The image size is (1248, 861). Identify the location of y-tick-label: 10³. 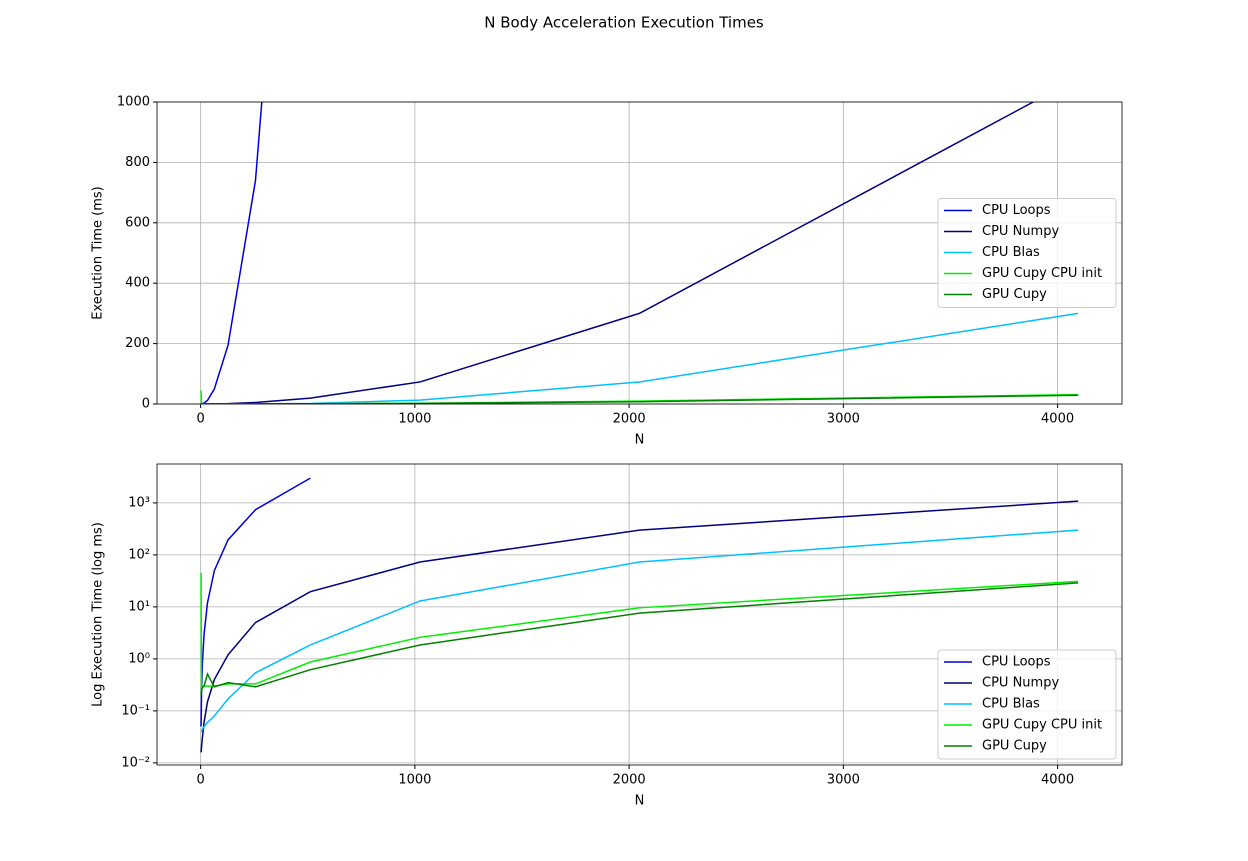
(139, 502).